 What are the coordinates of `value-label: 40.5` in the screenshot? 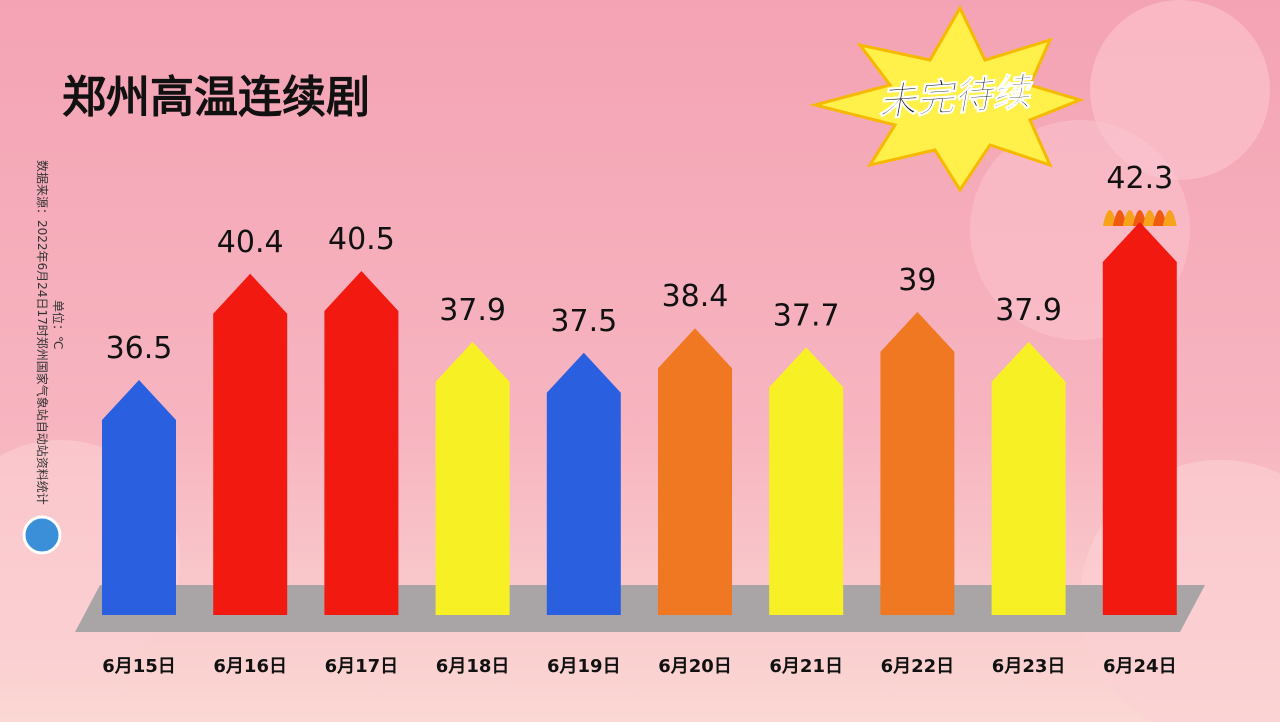 It's located at (361, 239).